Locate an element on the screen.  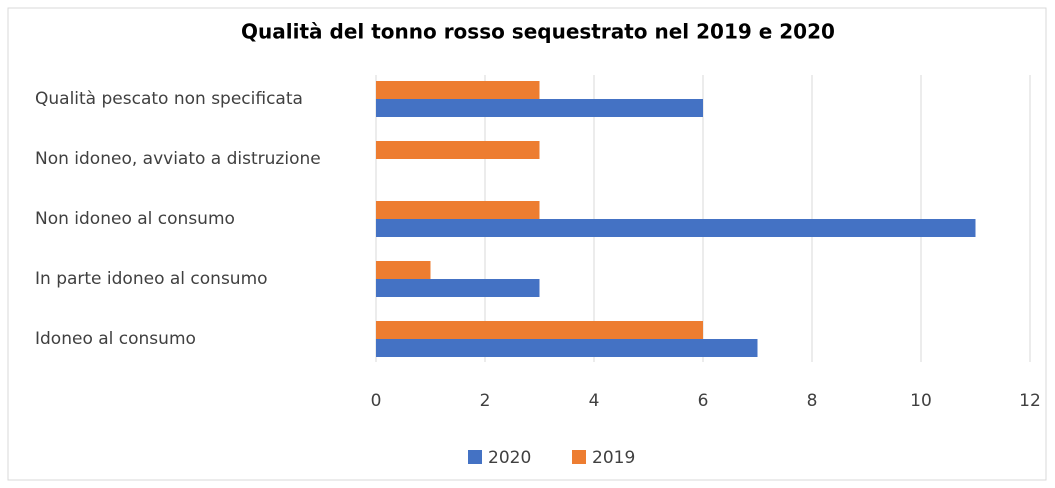
legend-label: 2019 is located at coordinates (613, 458).